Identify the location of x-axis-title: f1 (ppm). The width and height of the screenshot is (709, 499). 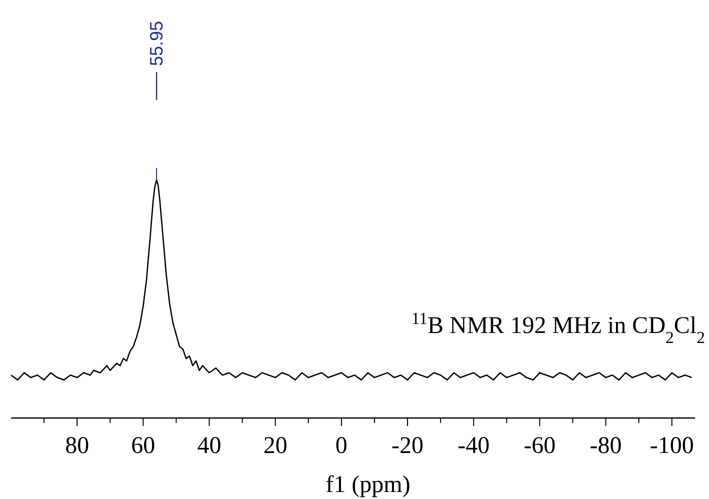
(368, 485).